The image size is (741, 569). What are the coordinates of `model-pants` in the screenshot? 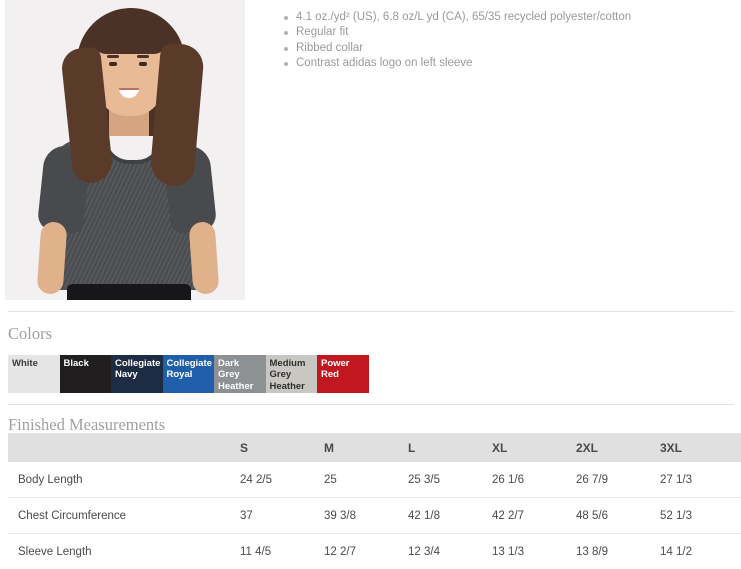 It's located at (129, 292).